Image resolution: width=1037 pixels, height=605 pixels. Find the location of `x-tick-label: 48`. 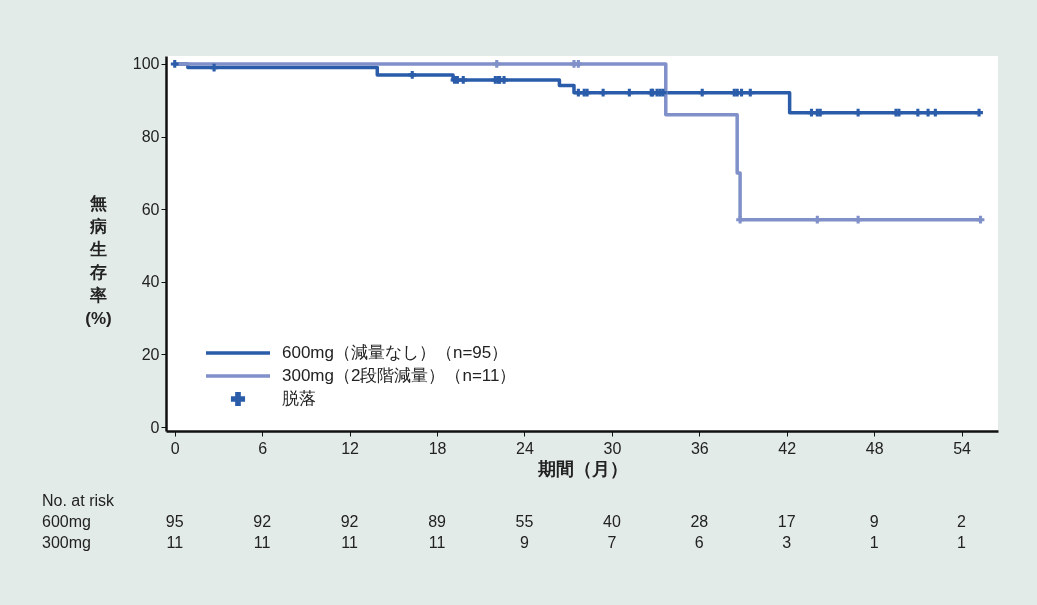

x-tick-label: 48 is located at coordinates (874, 448).